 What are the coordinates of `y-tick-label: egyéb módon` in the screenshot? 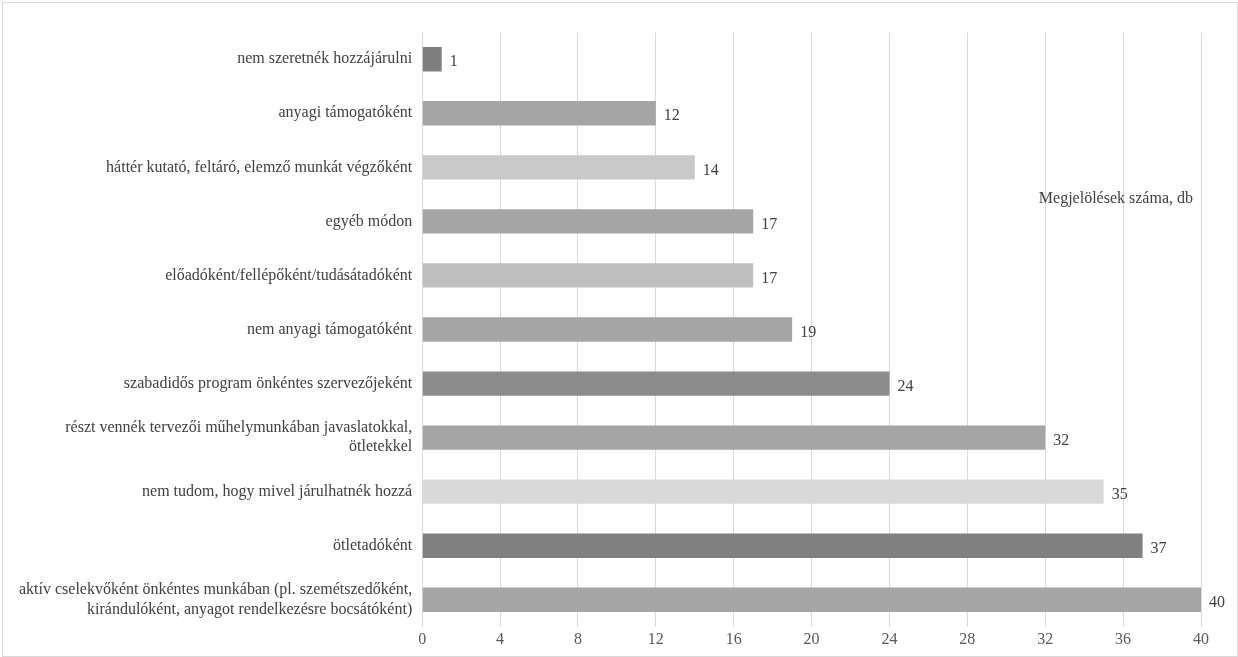 It's located at (369, 220).